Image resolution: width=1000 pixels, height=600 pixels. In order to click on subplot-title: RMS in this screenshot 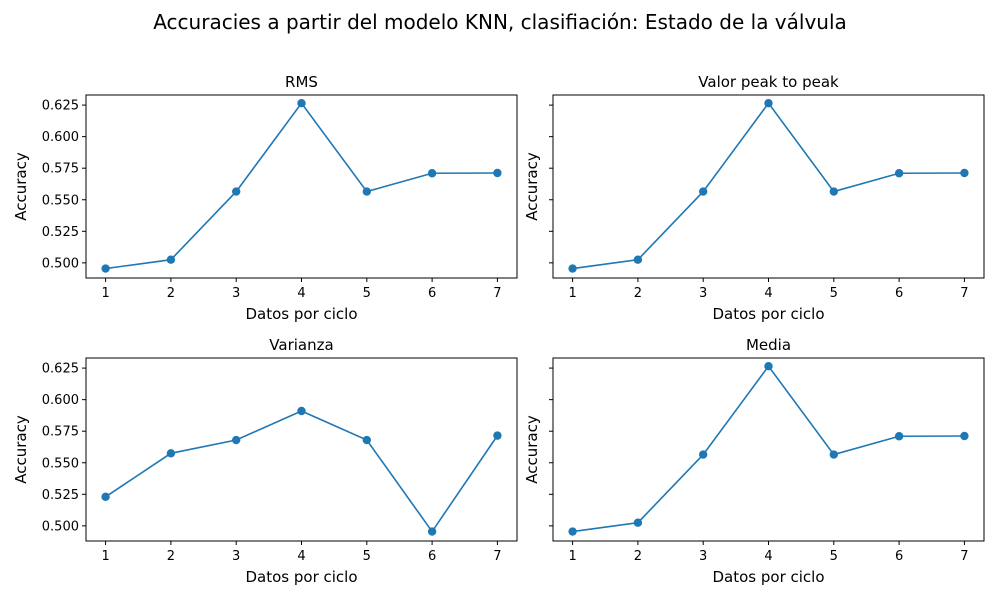, I will do `click(301, 82)`.